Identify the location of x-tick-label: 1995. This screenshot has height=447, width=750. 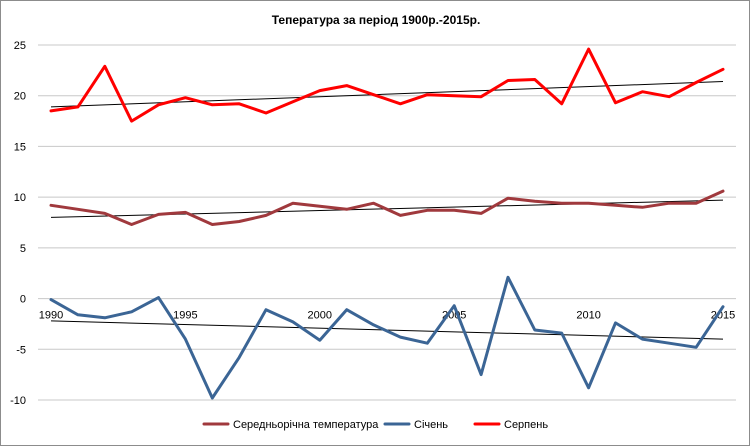
(185, 316).